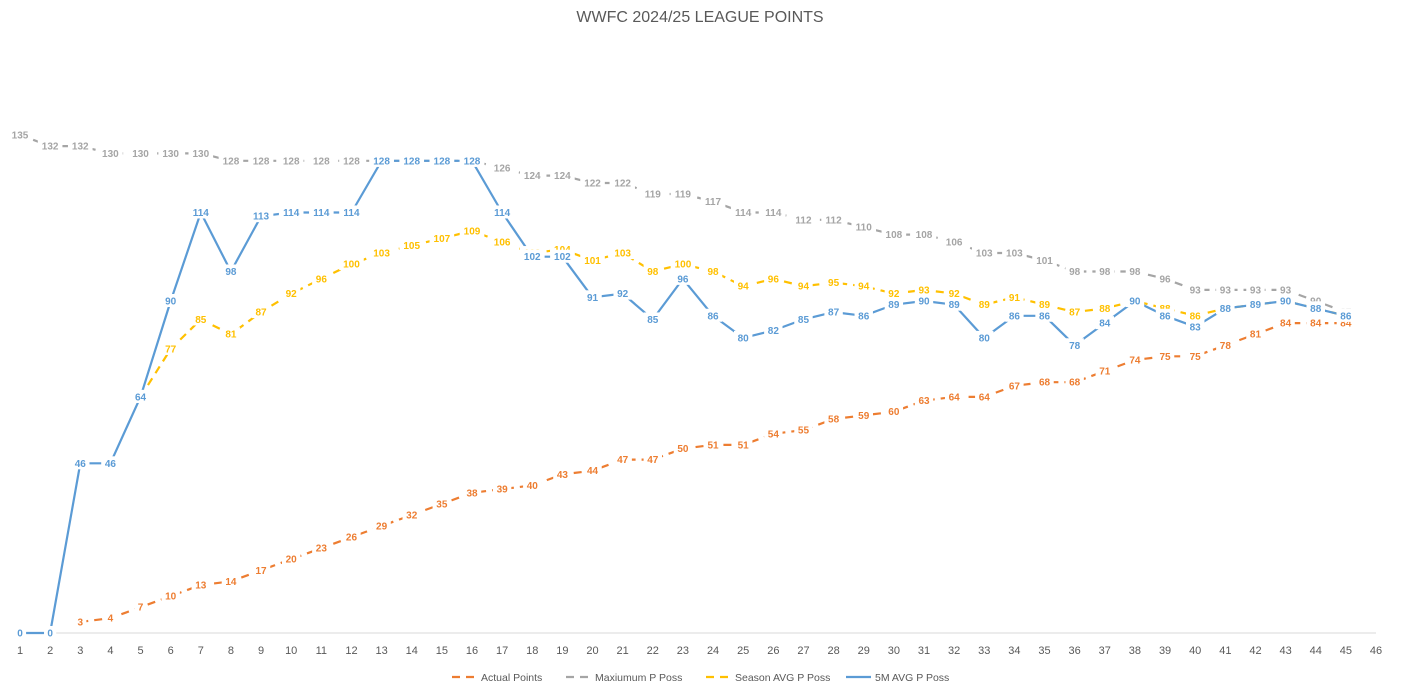  What do you see at coordinates (834, 283) in the screenshot?
I see `data-label: 95` at bounding box center [834, 283].